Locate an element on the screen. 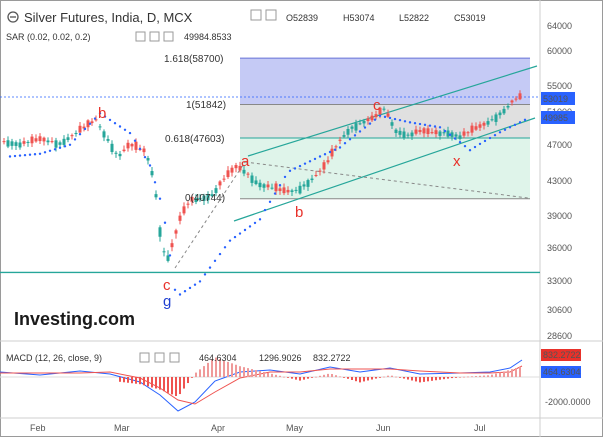 The width and height of the screenshot is (603, 437). macd-eye-icon is located at coordinates (144, 357).